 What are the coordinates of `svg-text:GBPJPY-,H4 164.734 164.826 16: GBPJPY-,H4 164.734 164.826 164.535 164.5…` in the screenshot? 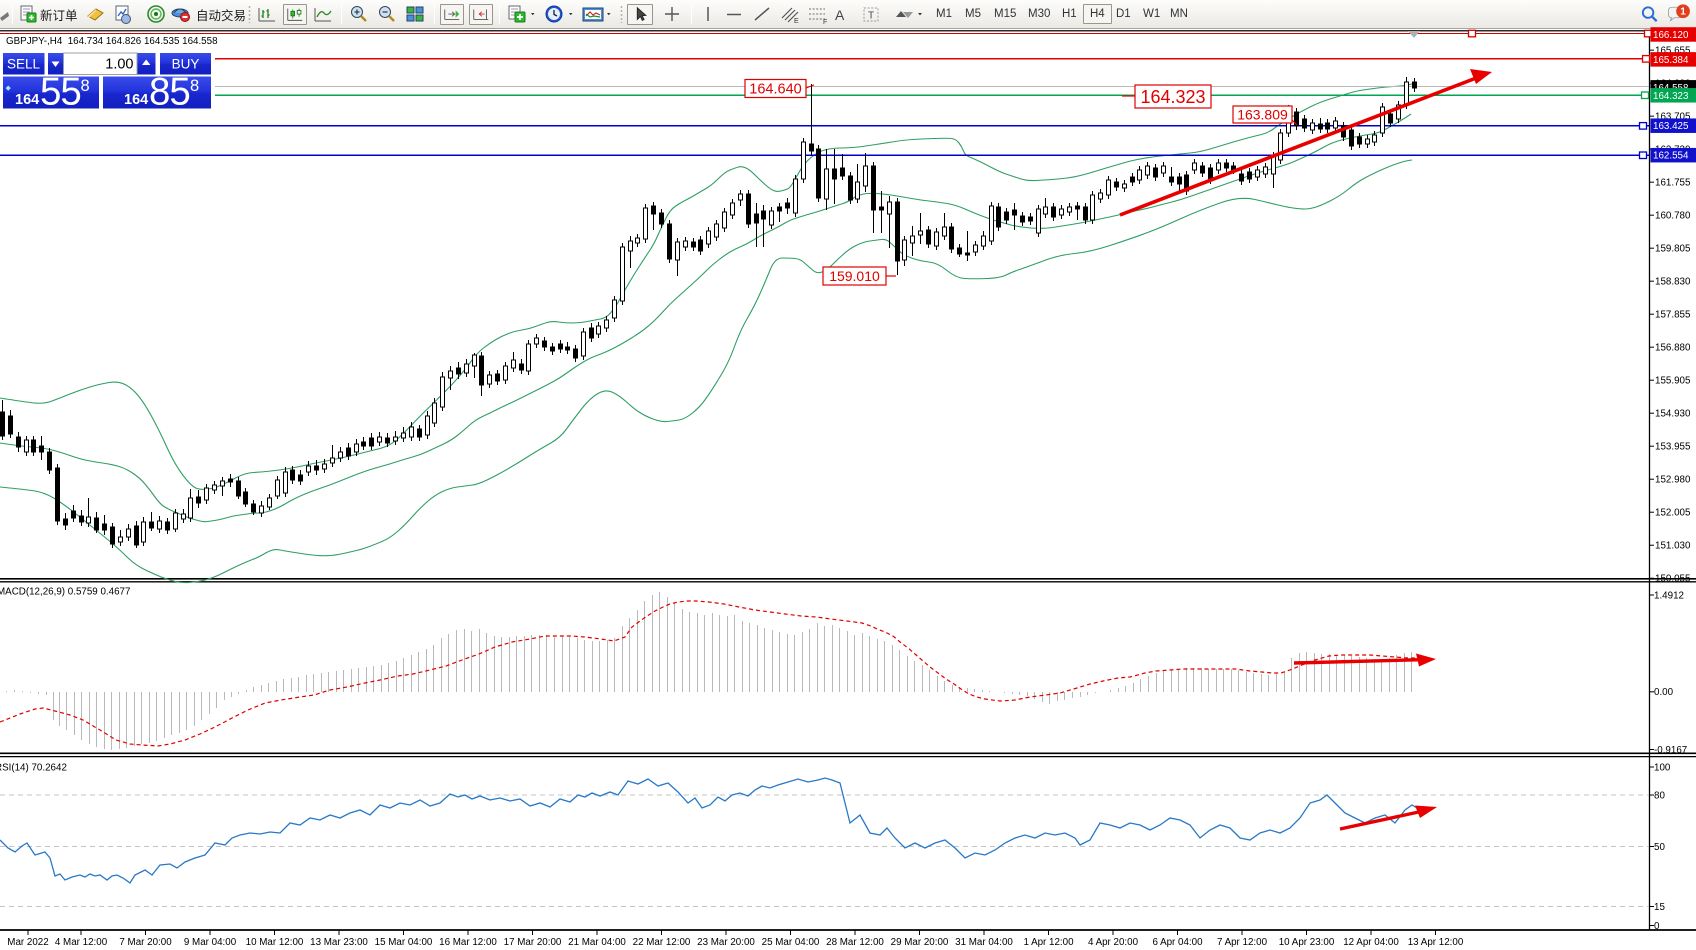 It's located at (112, 41).